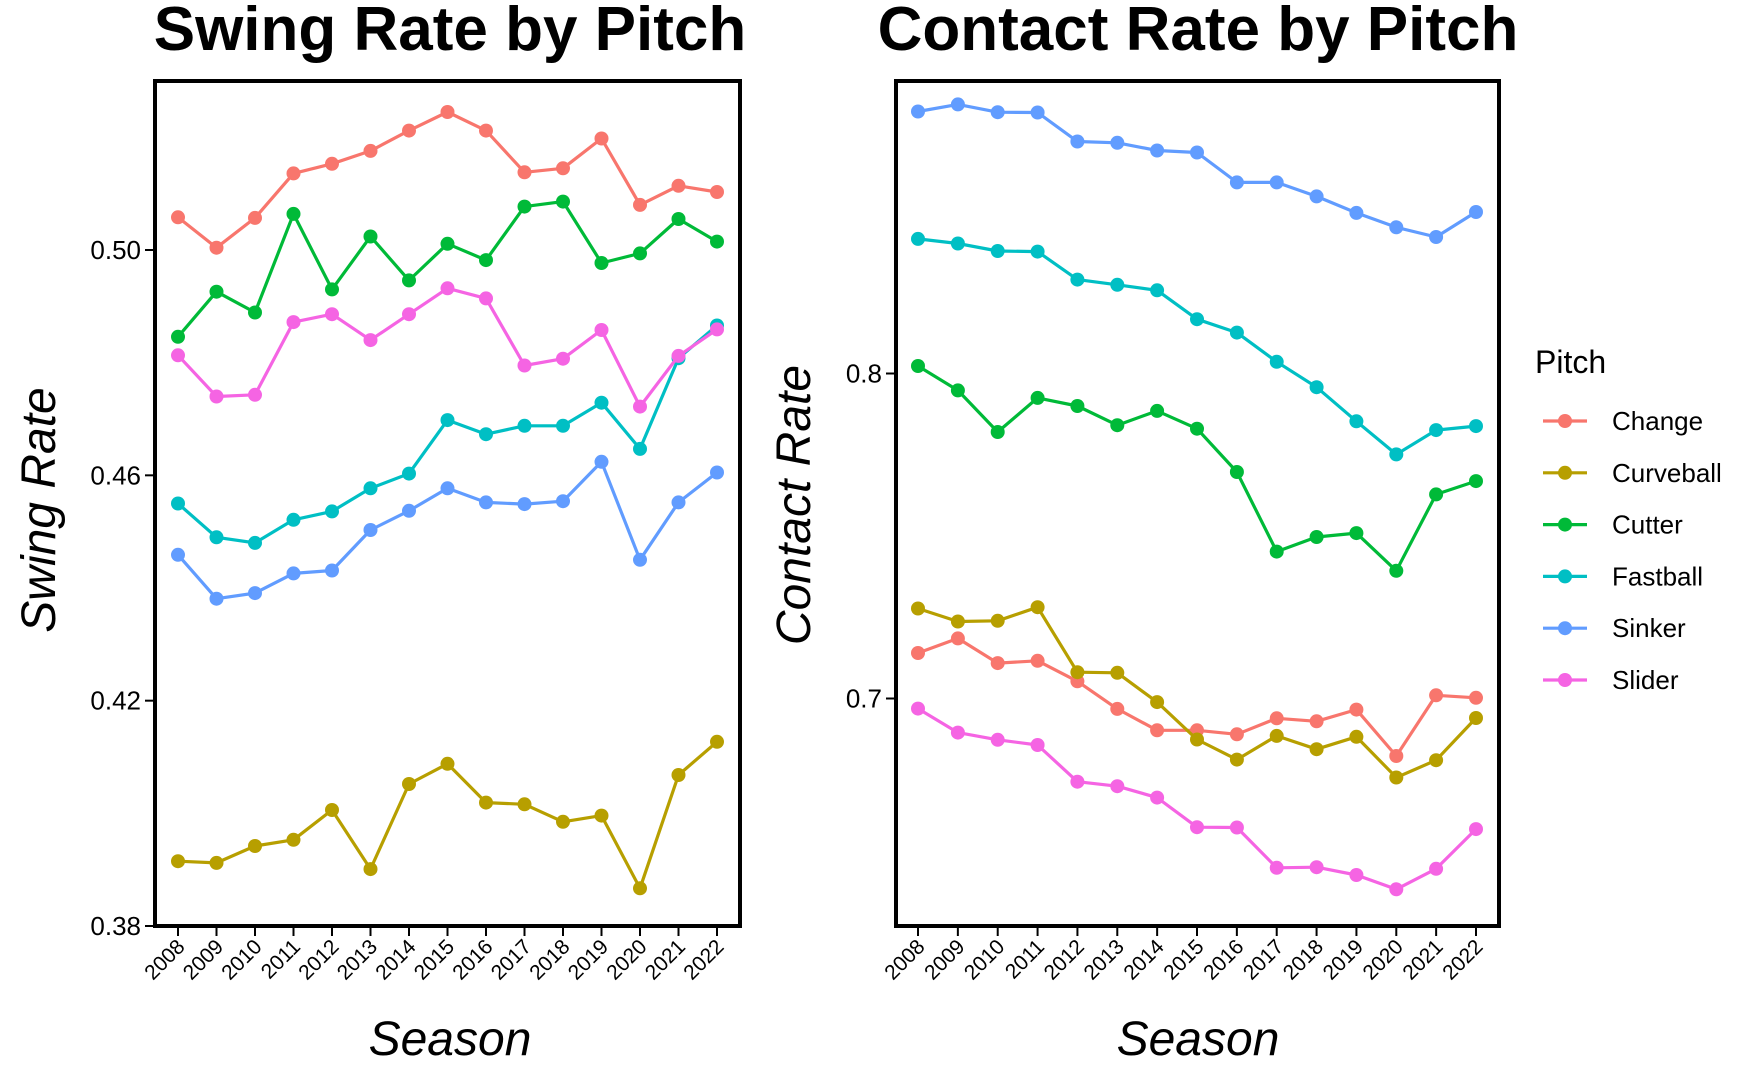 The image size is (1750, 1081). I want to click on y-tick-label: 0.46, so click(115, 475).